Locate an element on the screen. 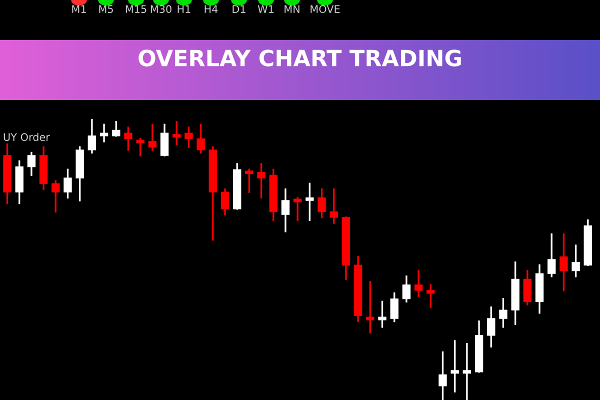 Image resolution: width=600 pixels, height=400 pixels. text: M15 is located at coordinates (136, 9).